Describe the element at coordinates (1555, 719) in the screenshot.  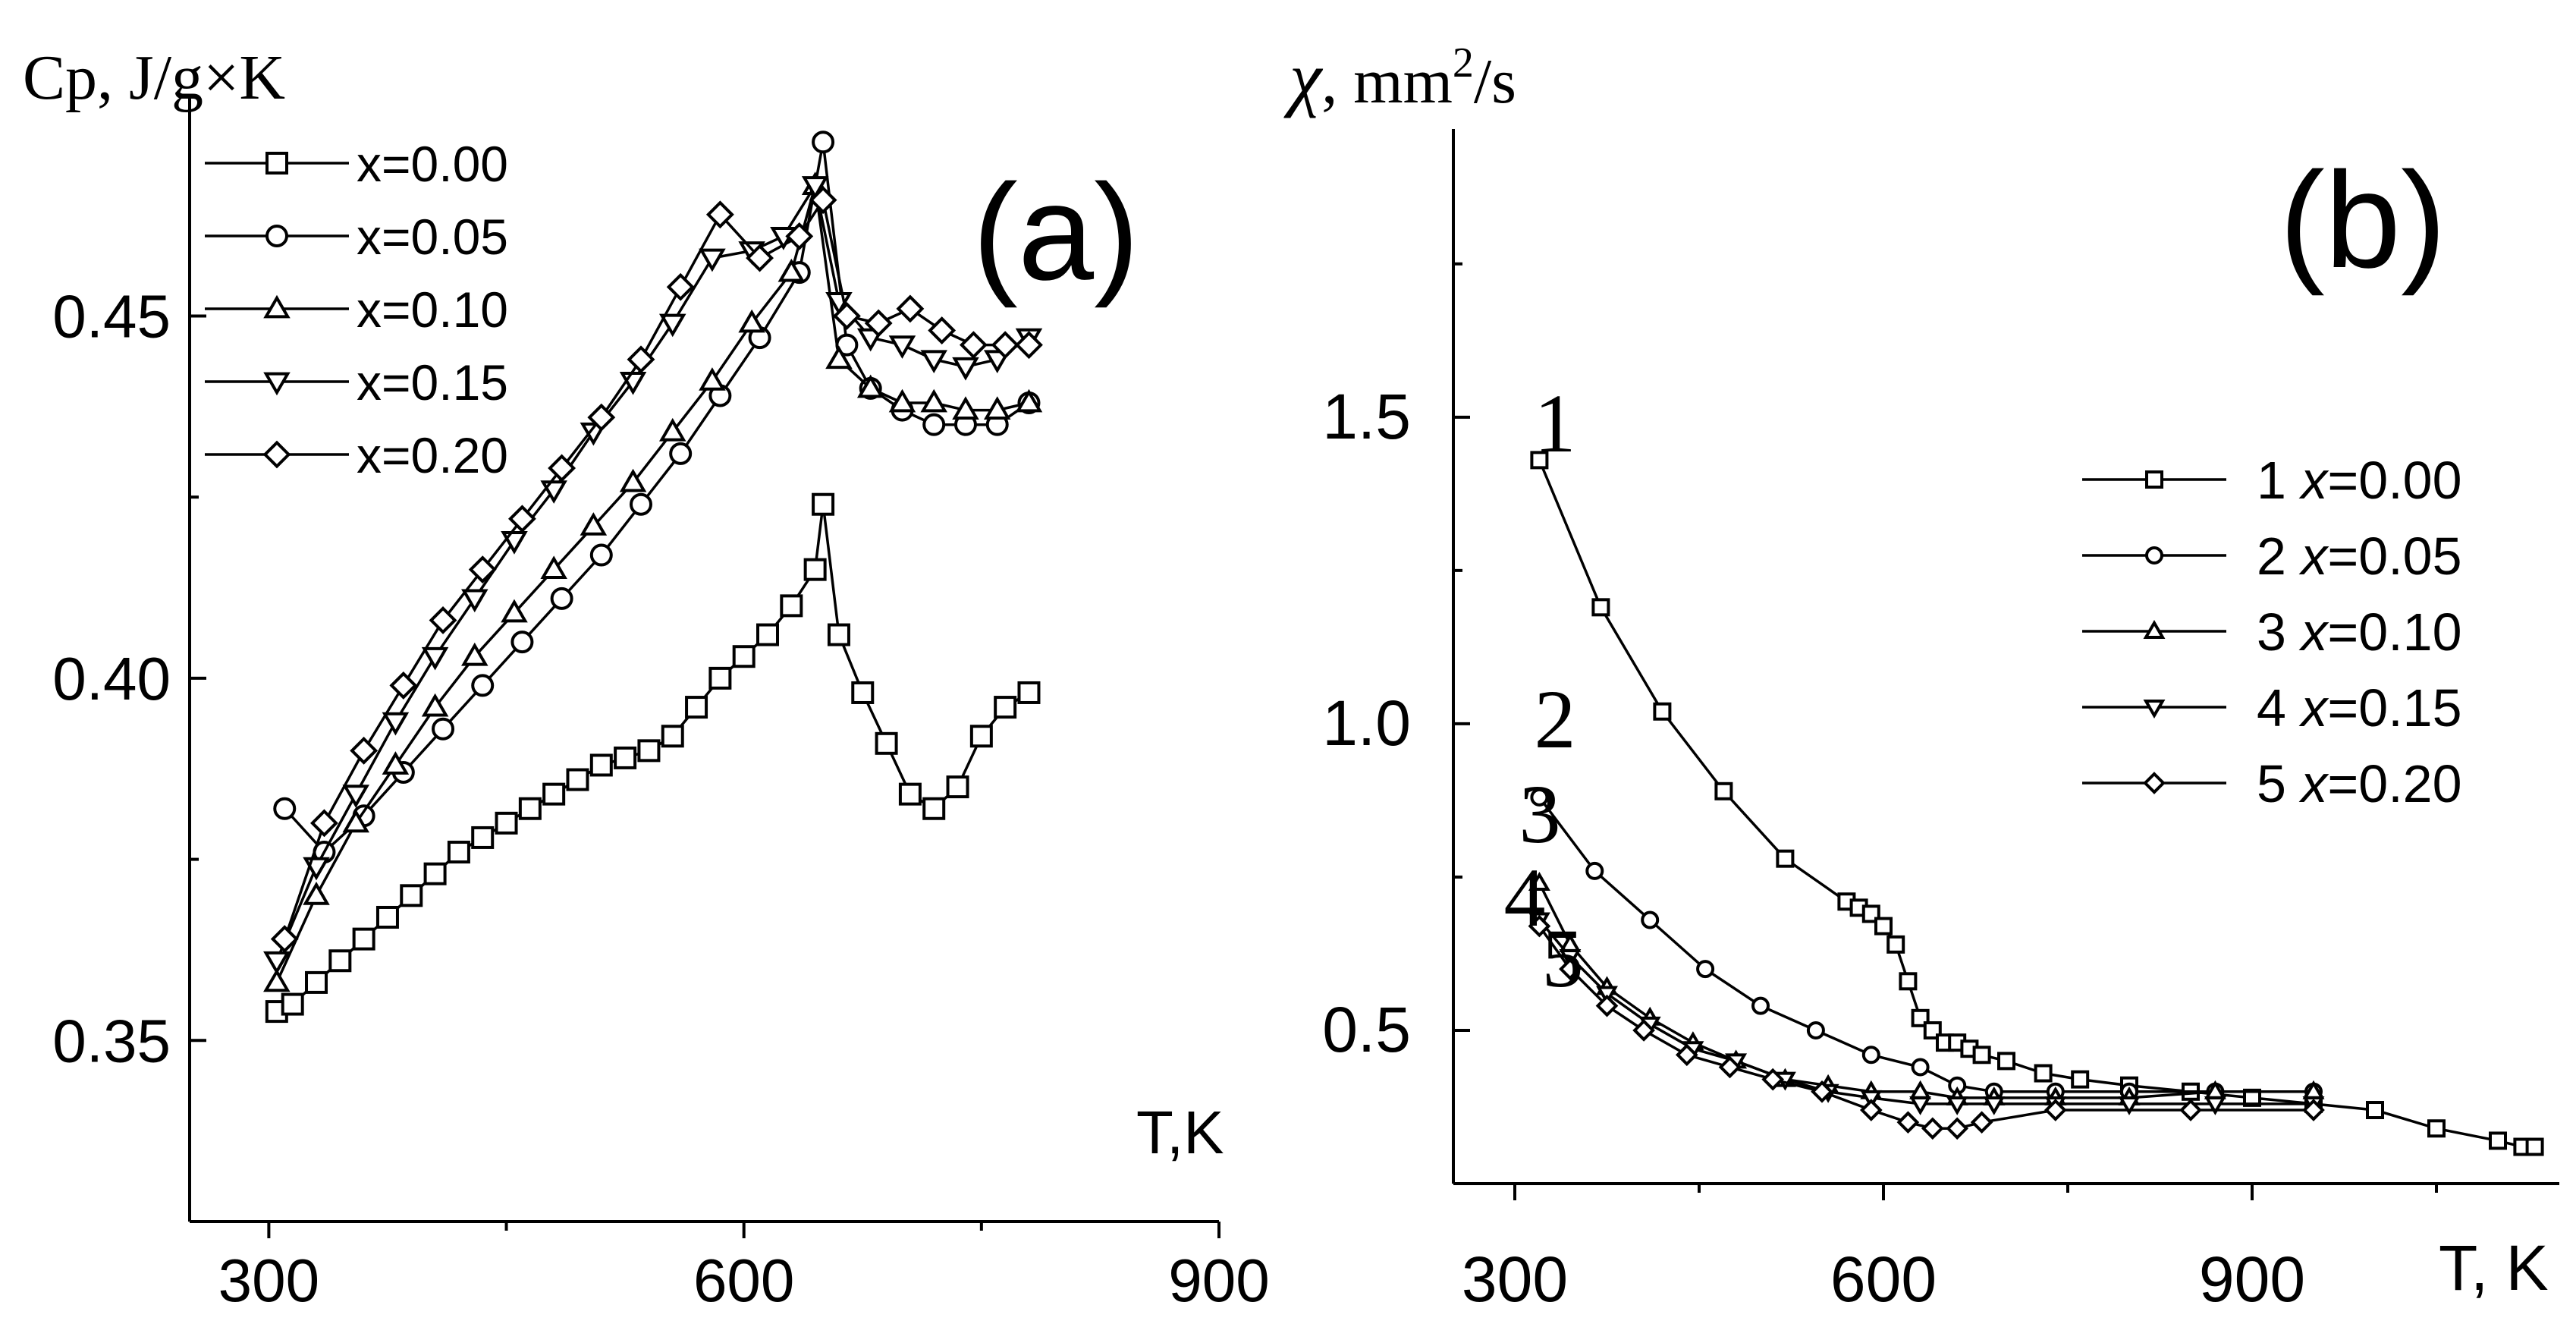
I see `panel-b-curve-label: 2` at that location.